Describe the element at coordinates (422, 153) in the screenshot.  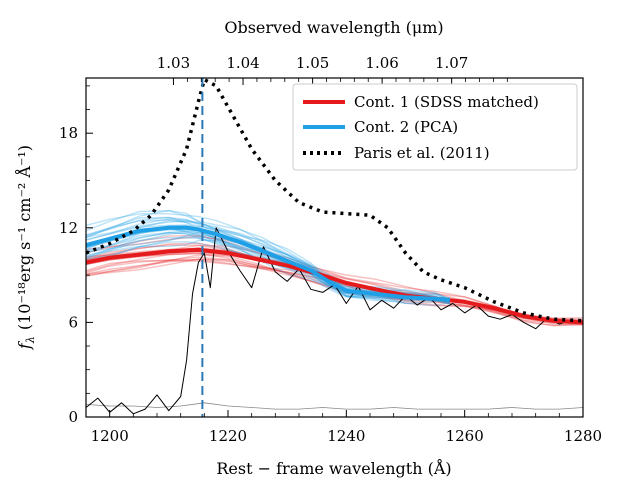
I see `legend-label-2: Paris et al. (2011)` at that location.